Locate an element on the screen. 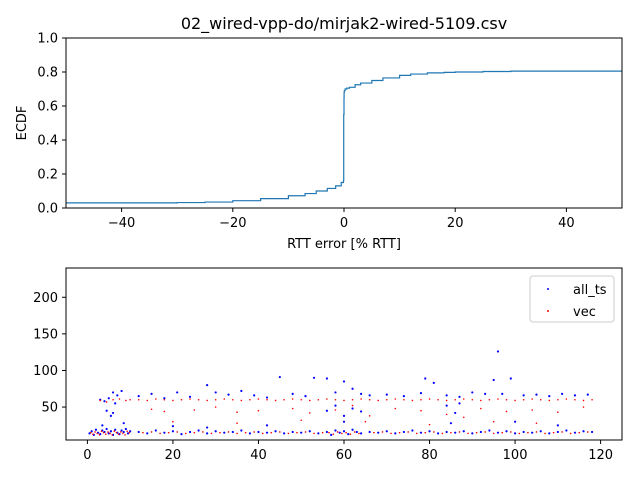 Image resolution: width=640 pixels, height=480 pixels. scatter-plot-area is located at coordinates (341, 393).